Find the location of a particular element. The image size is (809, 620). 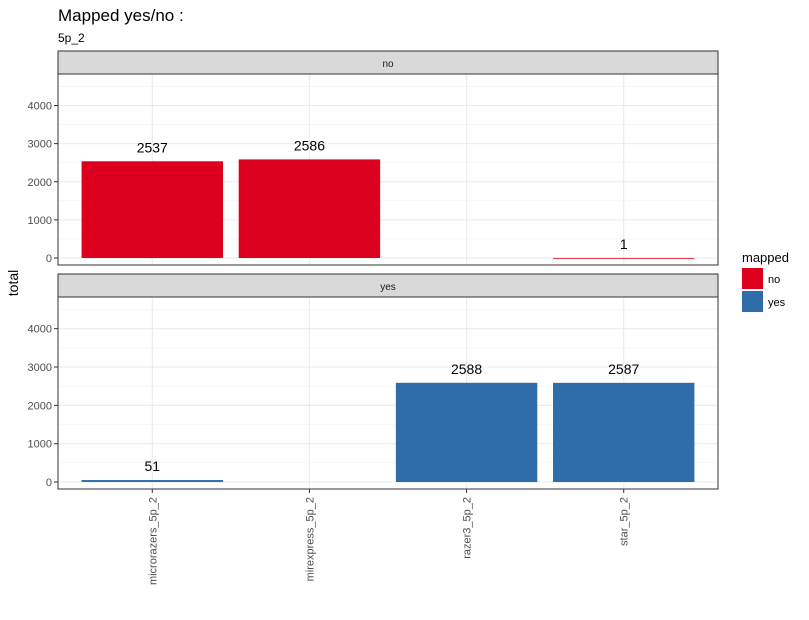

data-label: 1 is located at coordinates (624, 244).